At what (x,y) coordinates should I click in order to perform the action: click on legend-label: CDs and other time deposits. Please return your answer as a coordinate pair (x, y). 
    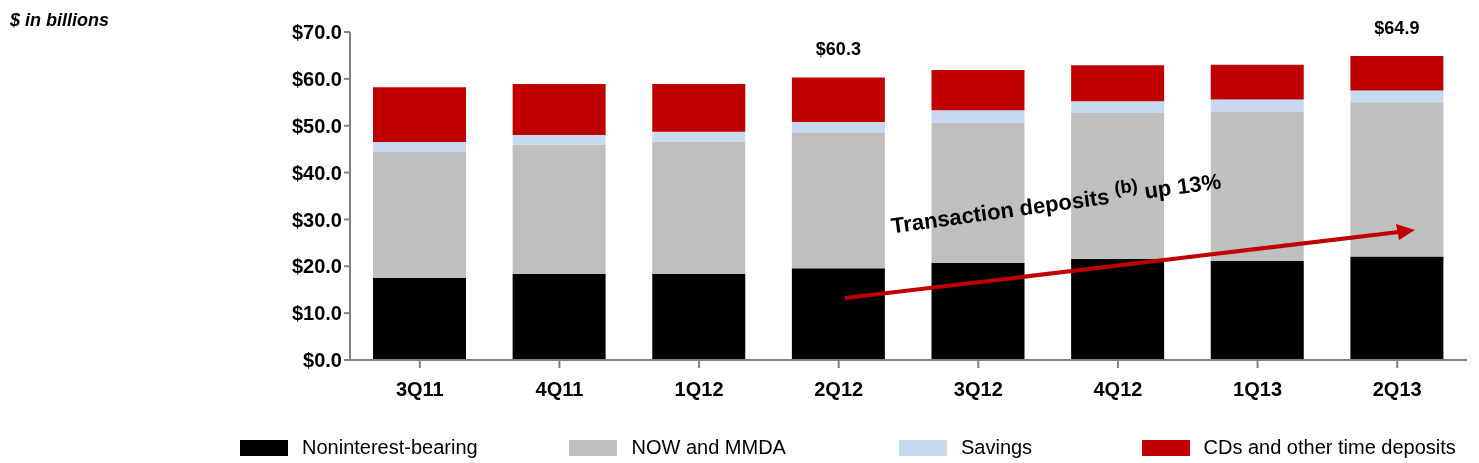
    Looking at the image, I should click on (1329, 447).